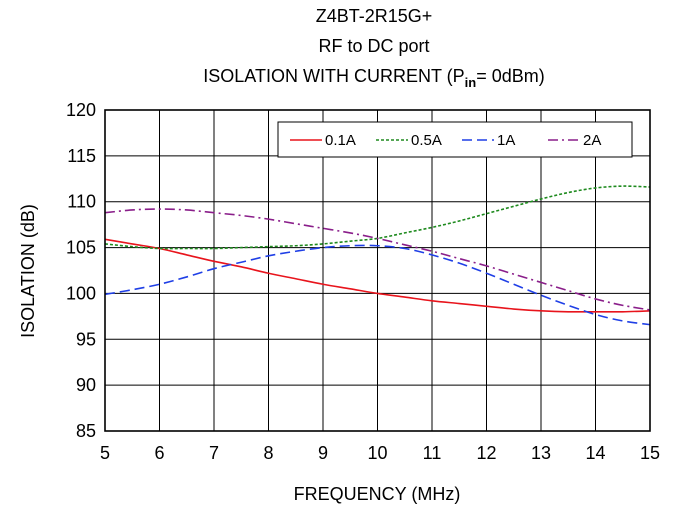 The image size is (679, 506). What do you see at coordinates (455, 139) in the screenshot?
I see `legend: 0.1A 0.5A 1A 2A` at bounding box center [455, 139].